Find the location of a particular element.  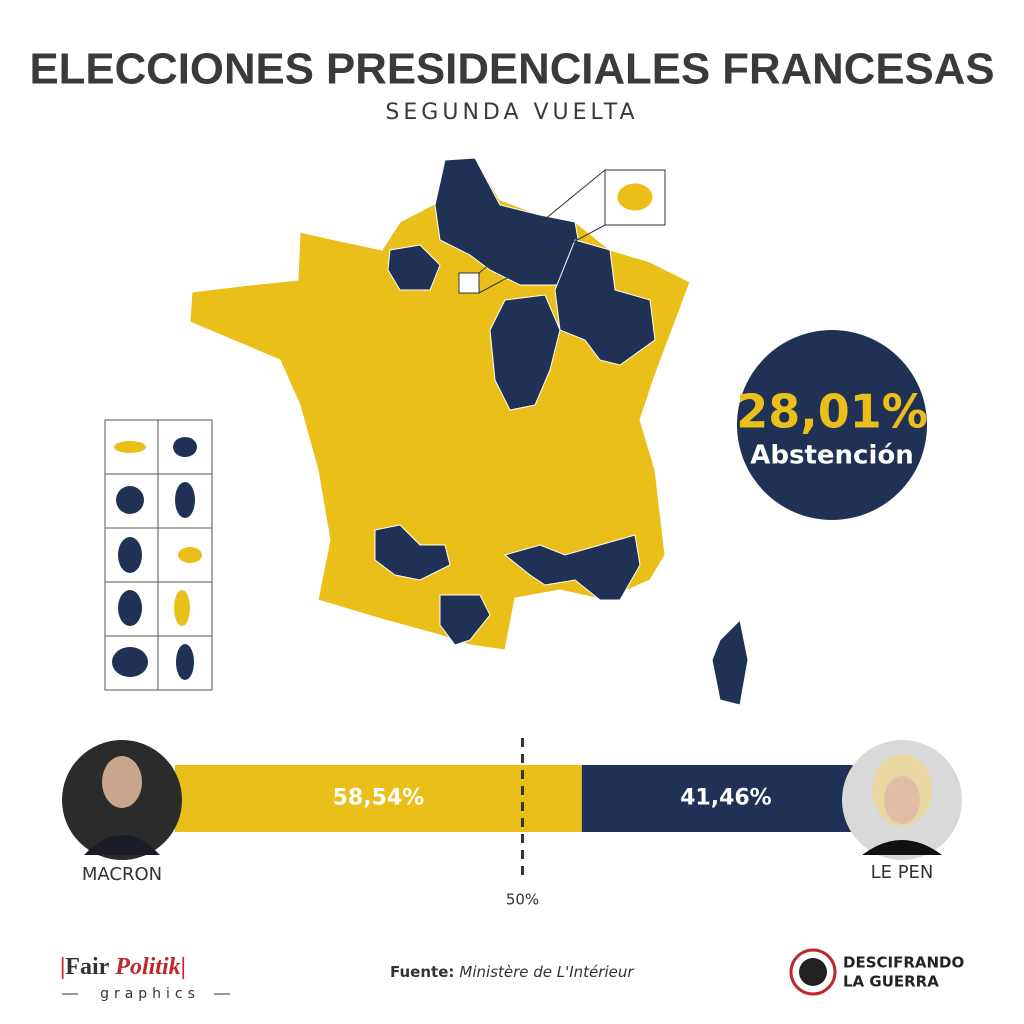

brand-accent: Politik is located at coordinates (147, 967).